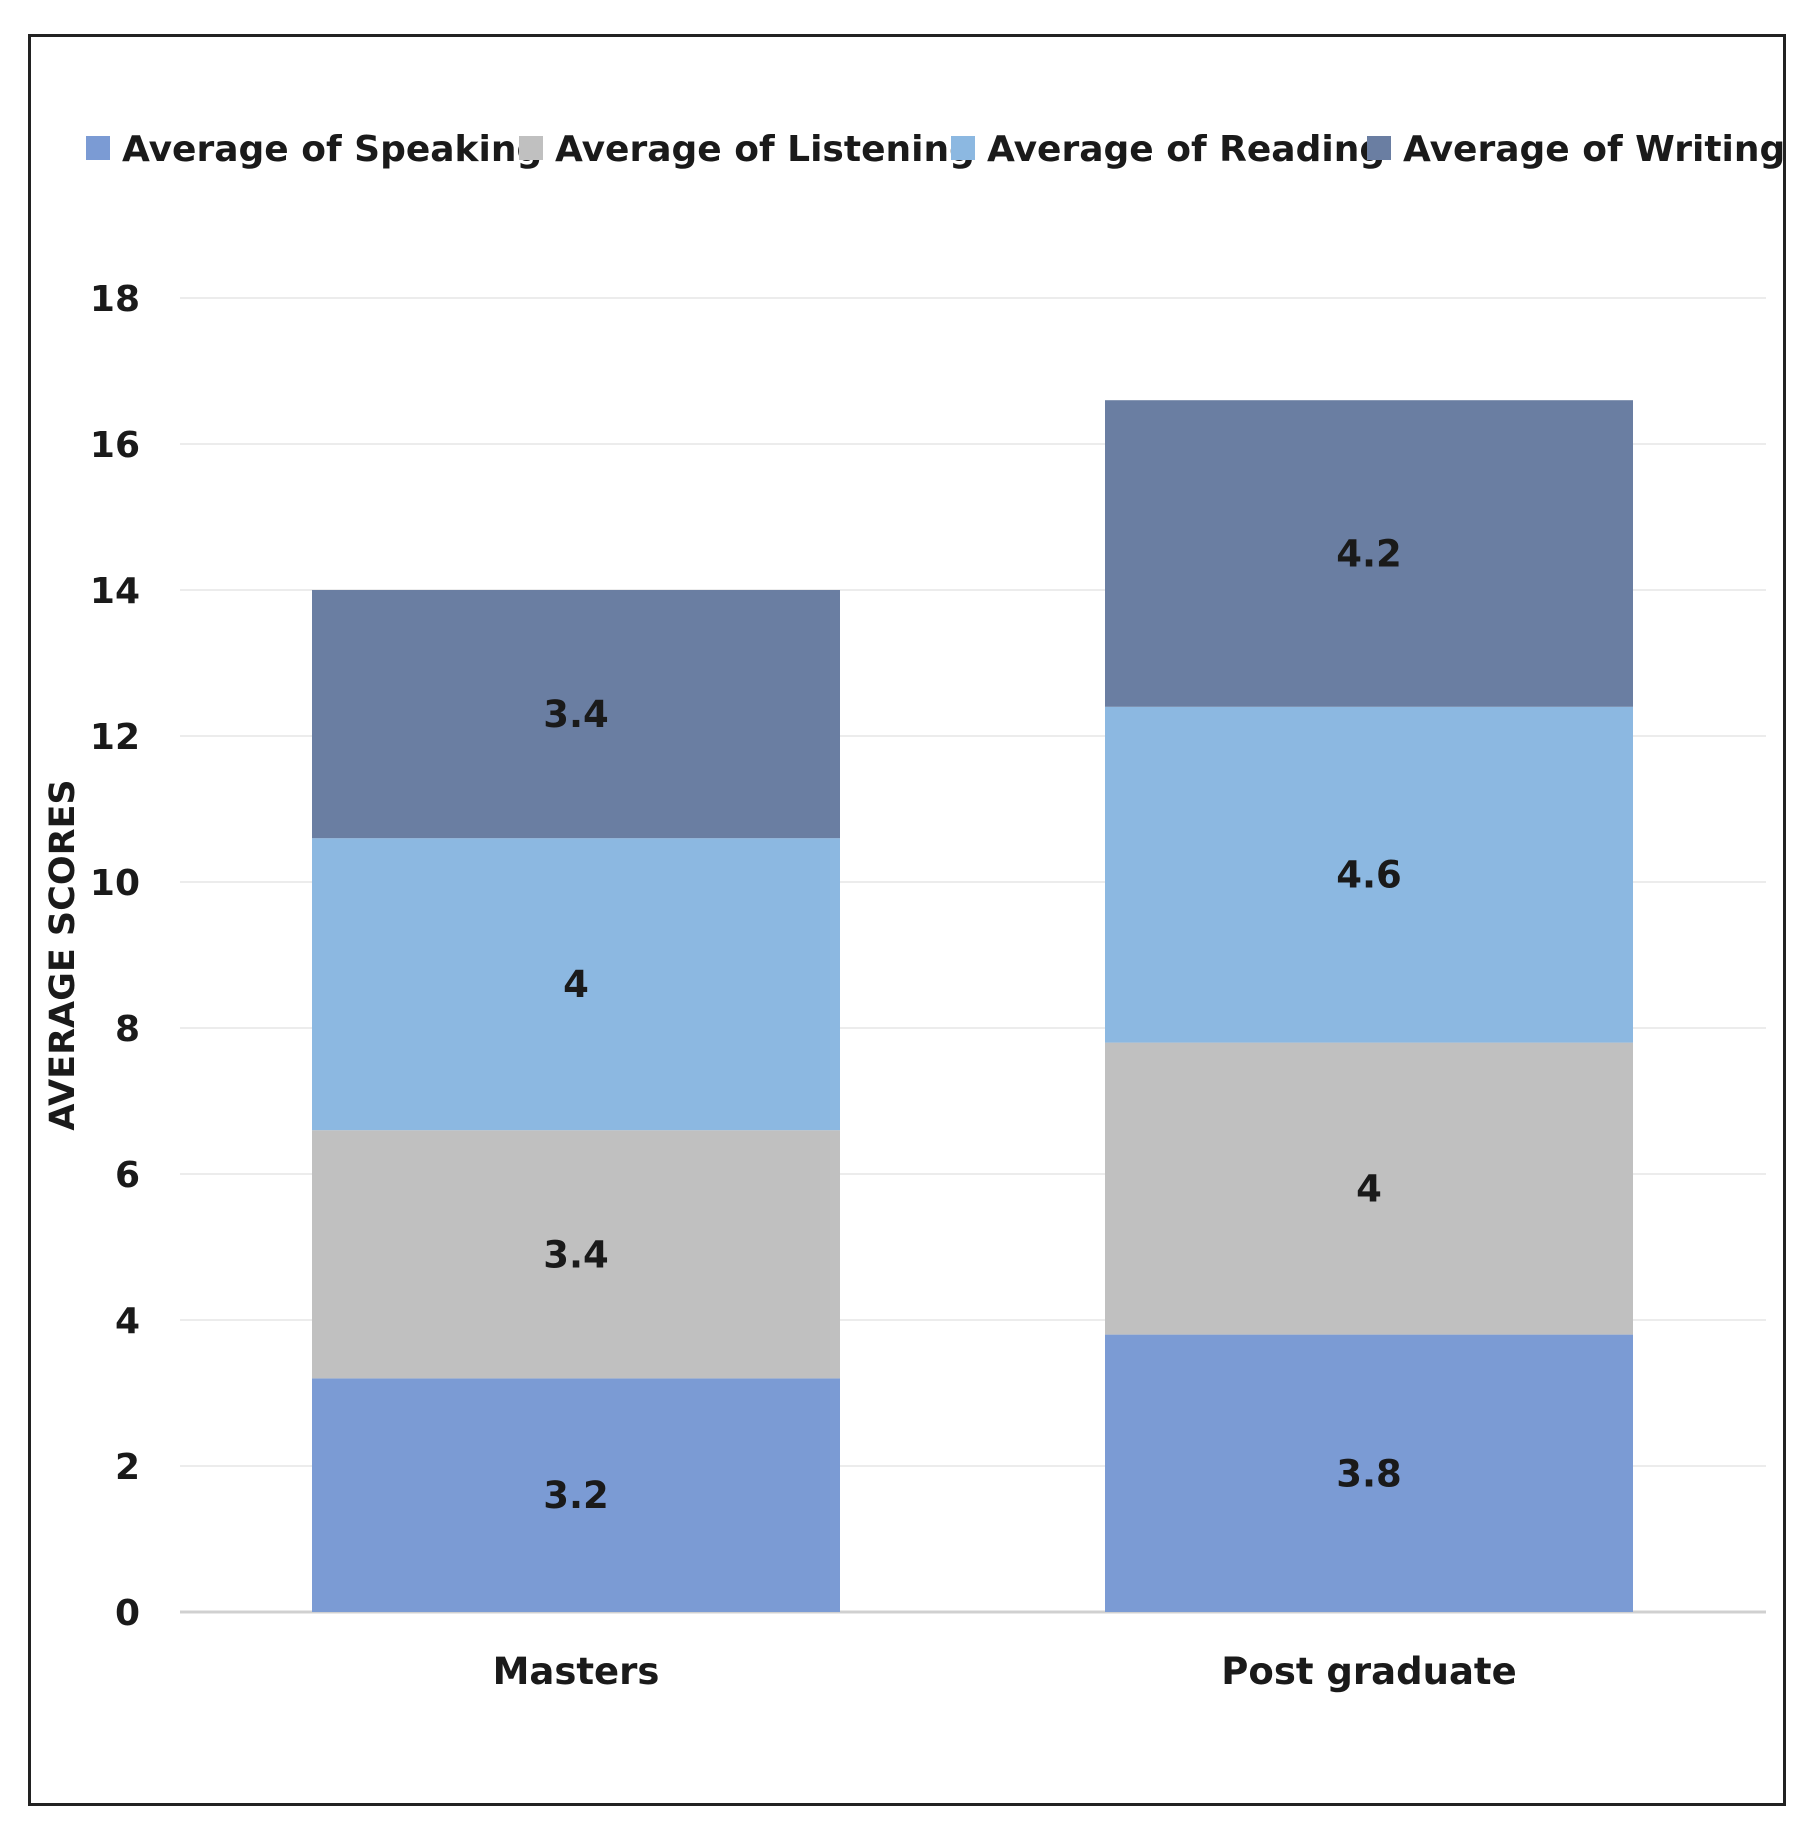 This screenshot has height=1830, width=1816. I want to click on y-tick-label-8: 8, so click(127, 1029).